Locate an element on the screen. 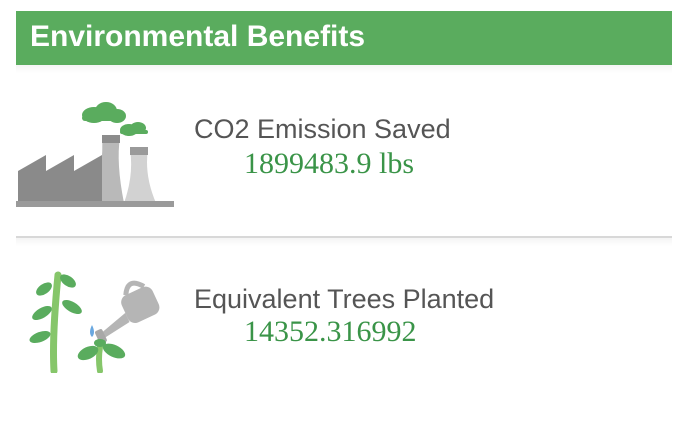 The image size is (694, 428). row-divider is located at coordinates (344, 237).